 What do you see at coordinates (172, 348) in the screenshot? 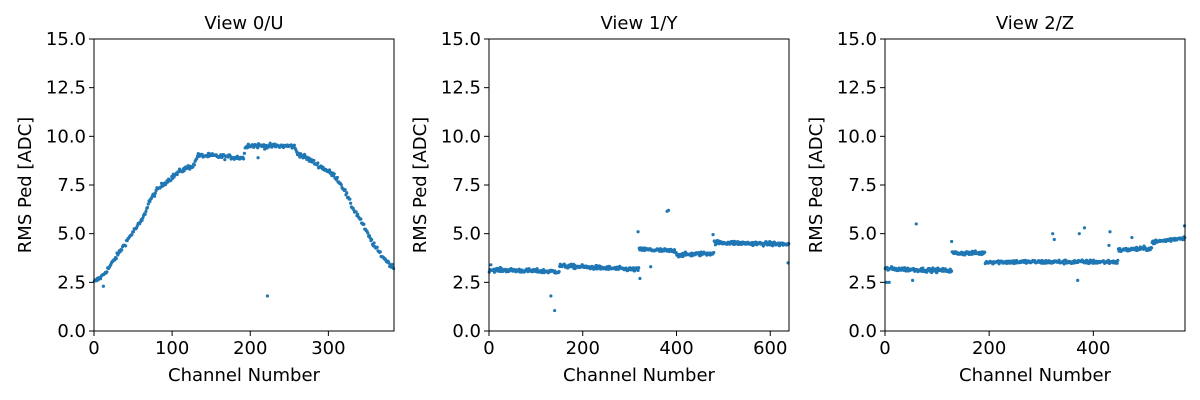
I see `x-tick-label: 100` at bounding box center [172, 348].